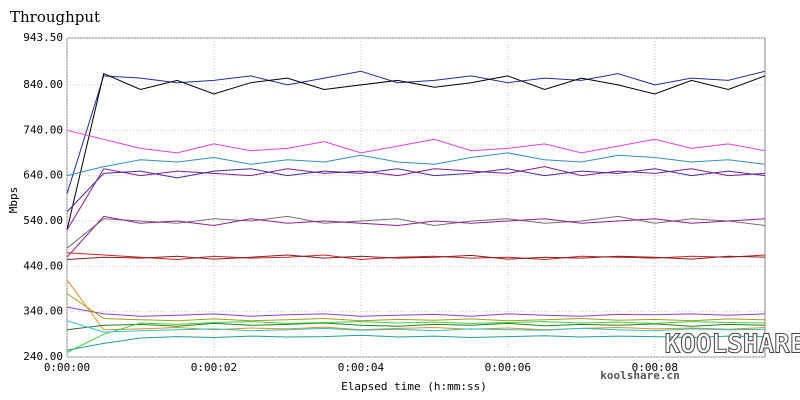 This screenshot has height=400, width=800. What do you see at coordinates (43, 356) in the screenshot?
I see `y-tick-label: 240.00` at bounding box center [43, 356].